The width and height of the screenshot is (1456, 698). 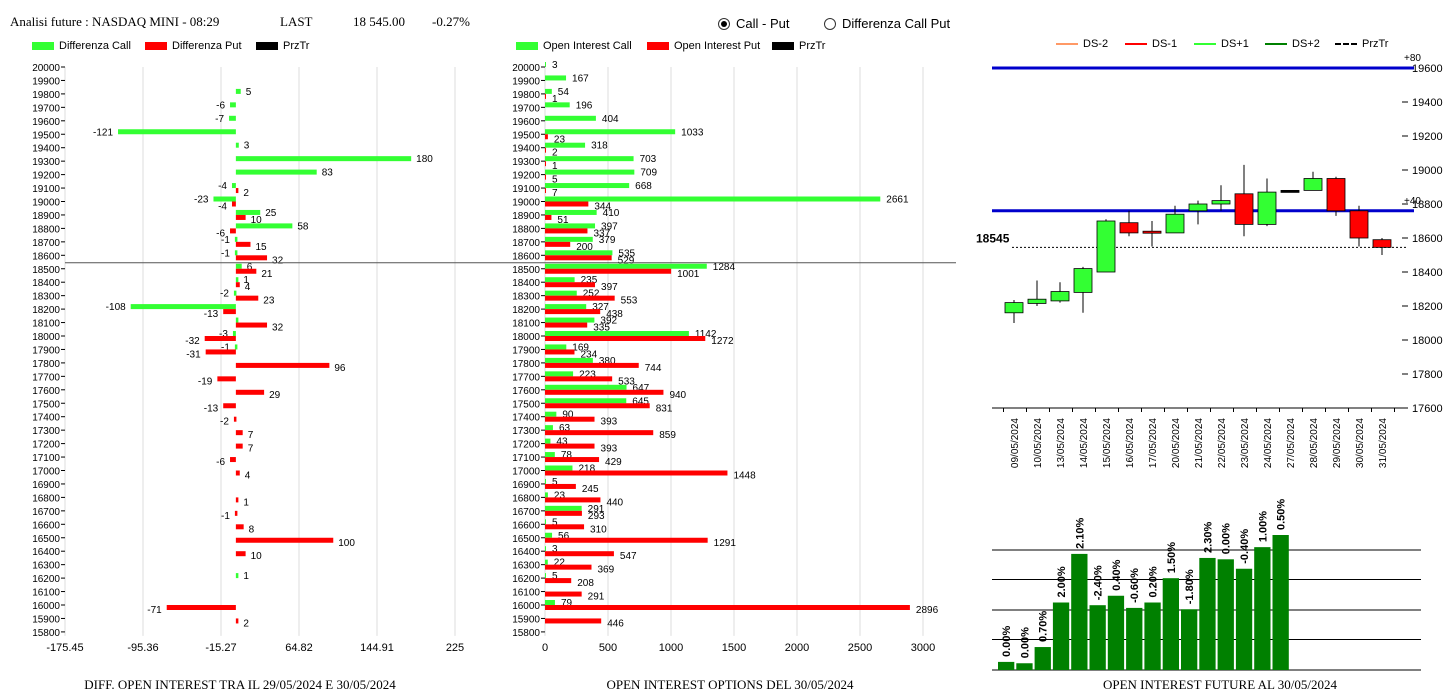 What do you see at coordinates (703, 46) in the screenshot?
I see `legend-item-put: Open Interest Put` at bounding box center [703, 46].